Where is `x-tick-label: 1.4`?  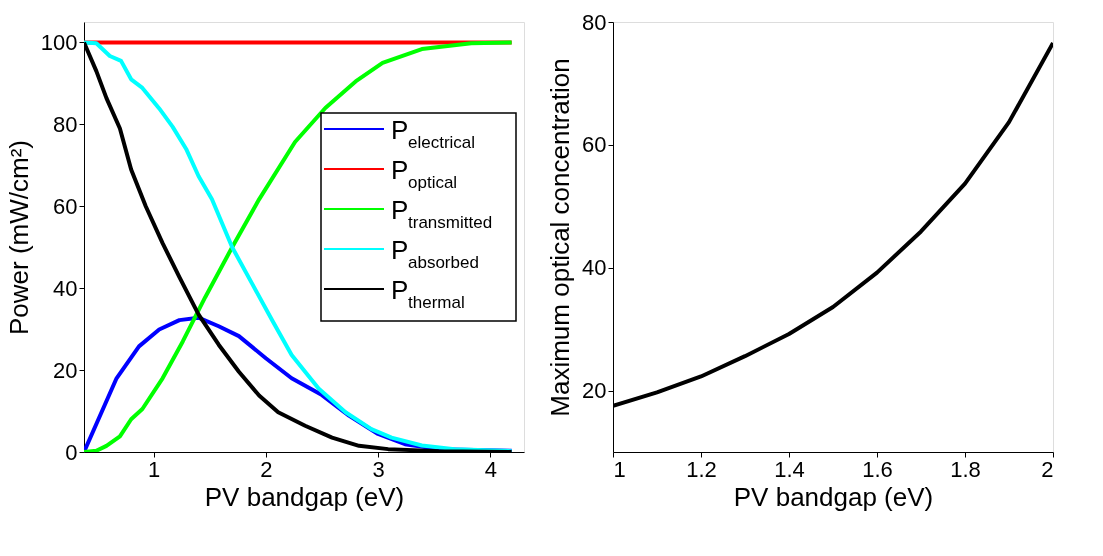
x-tick-label: 1.4 is located at coordinates (789, 469).